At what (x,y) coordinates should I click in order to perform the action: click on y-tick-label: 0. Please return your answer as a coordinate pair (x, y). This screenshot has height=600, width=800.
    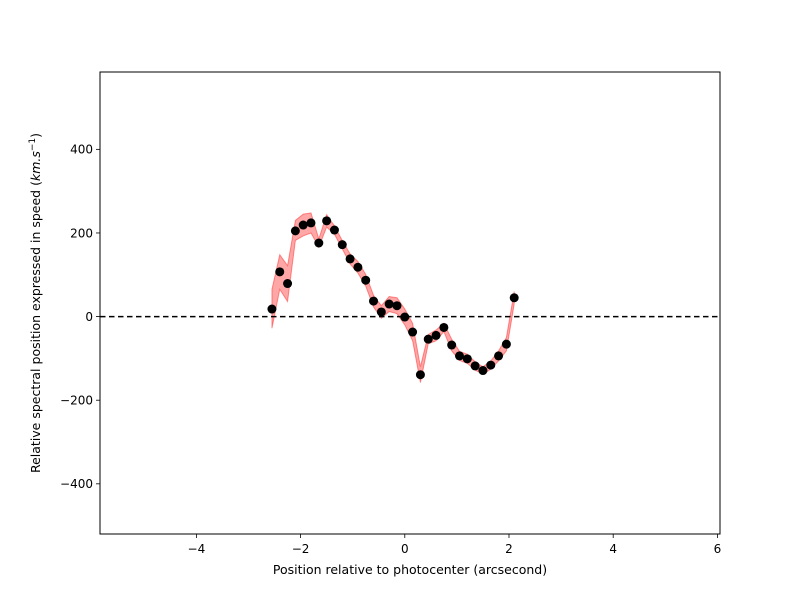
    Looking at the image, I should click on (89, 317).